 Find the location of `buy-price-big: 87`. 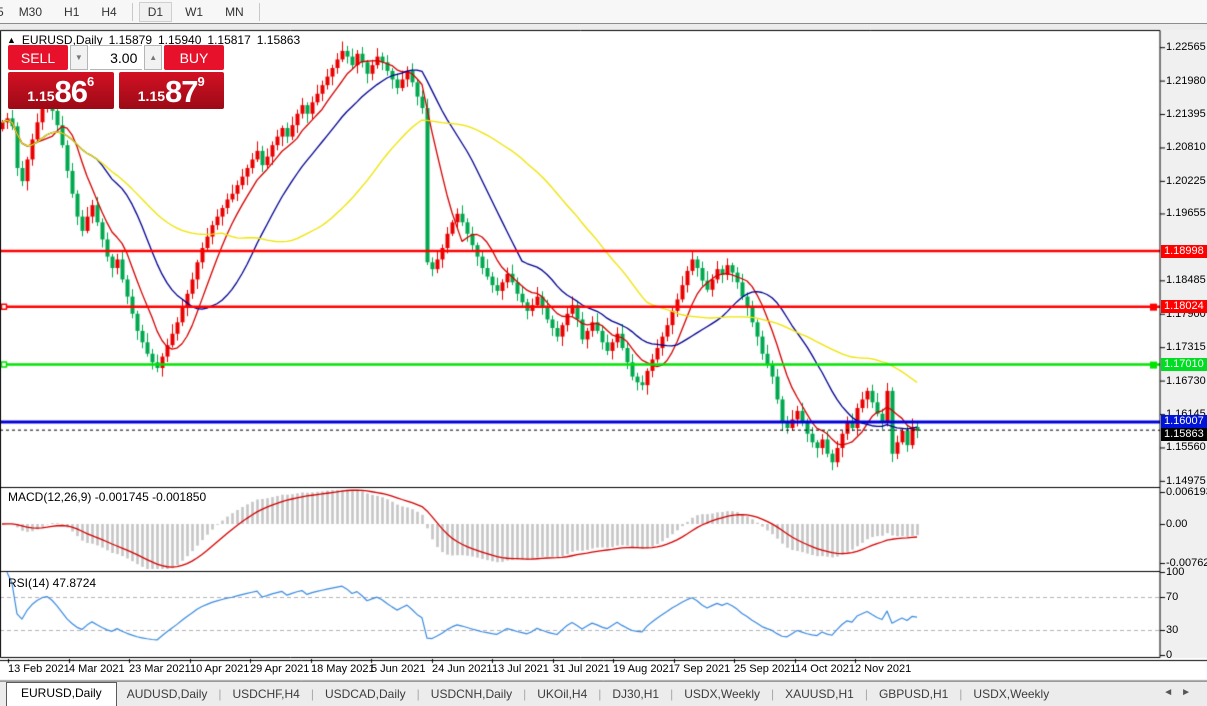

buy-price-big: 87 is located at coordinates (181, 91).